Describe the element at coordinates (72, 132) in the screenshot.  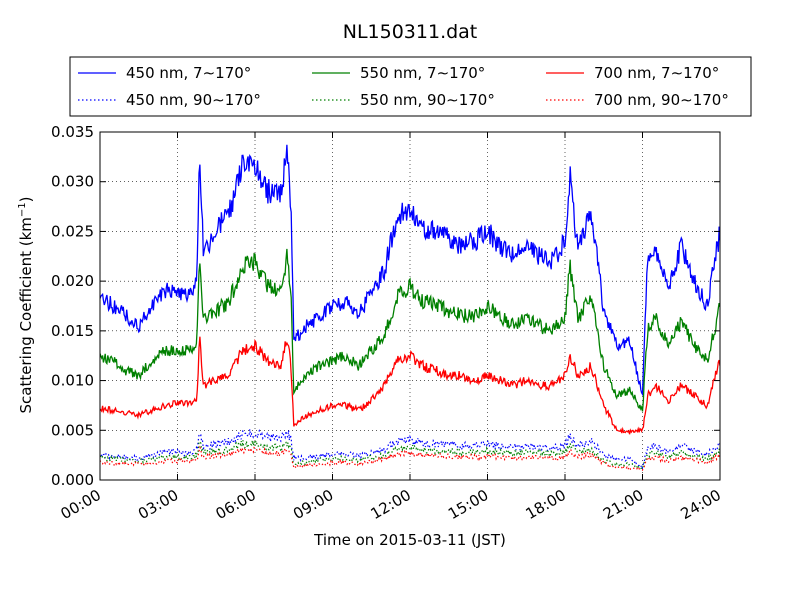
I see `y-tick-label: 0.035` at that location.